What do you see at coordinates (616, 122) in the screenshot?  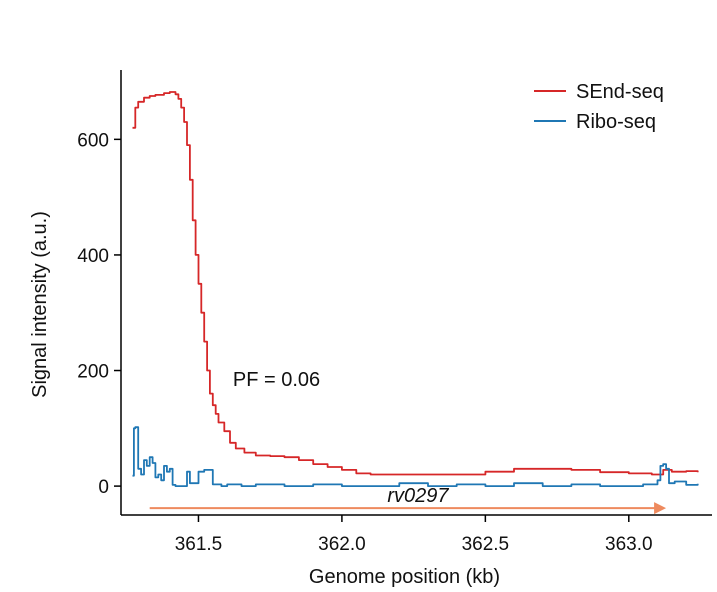 I see `legend-label: Ribo-seq` at bounding box center [616, 122].